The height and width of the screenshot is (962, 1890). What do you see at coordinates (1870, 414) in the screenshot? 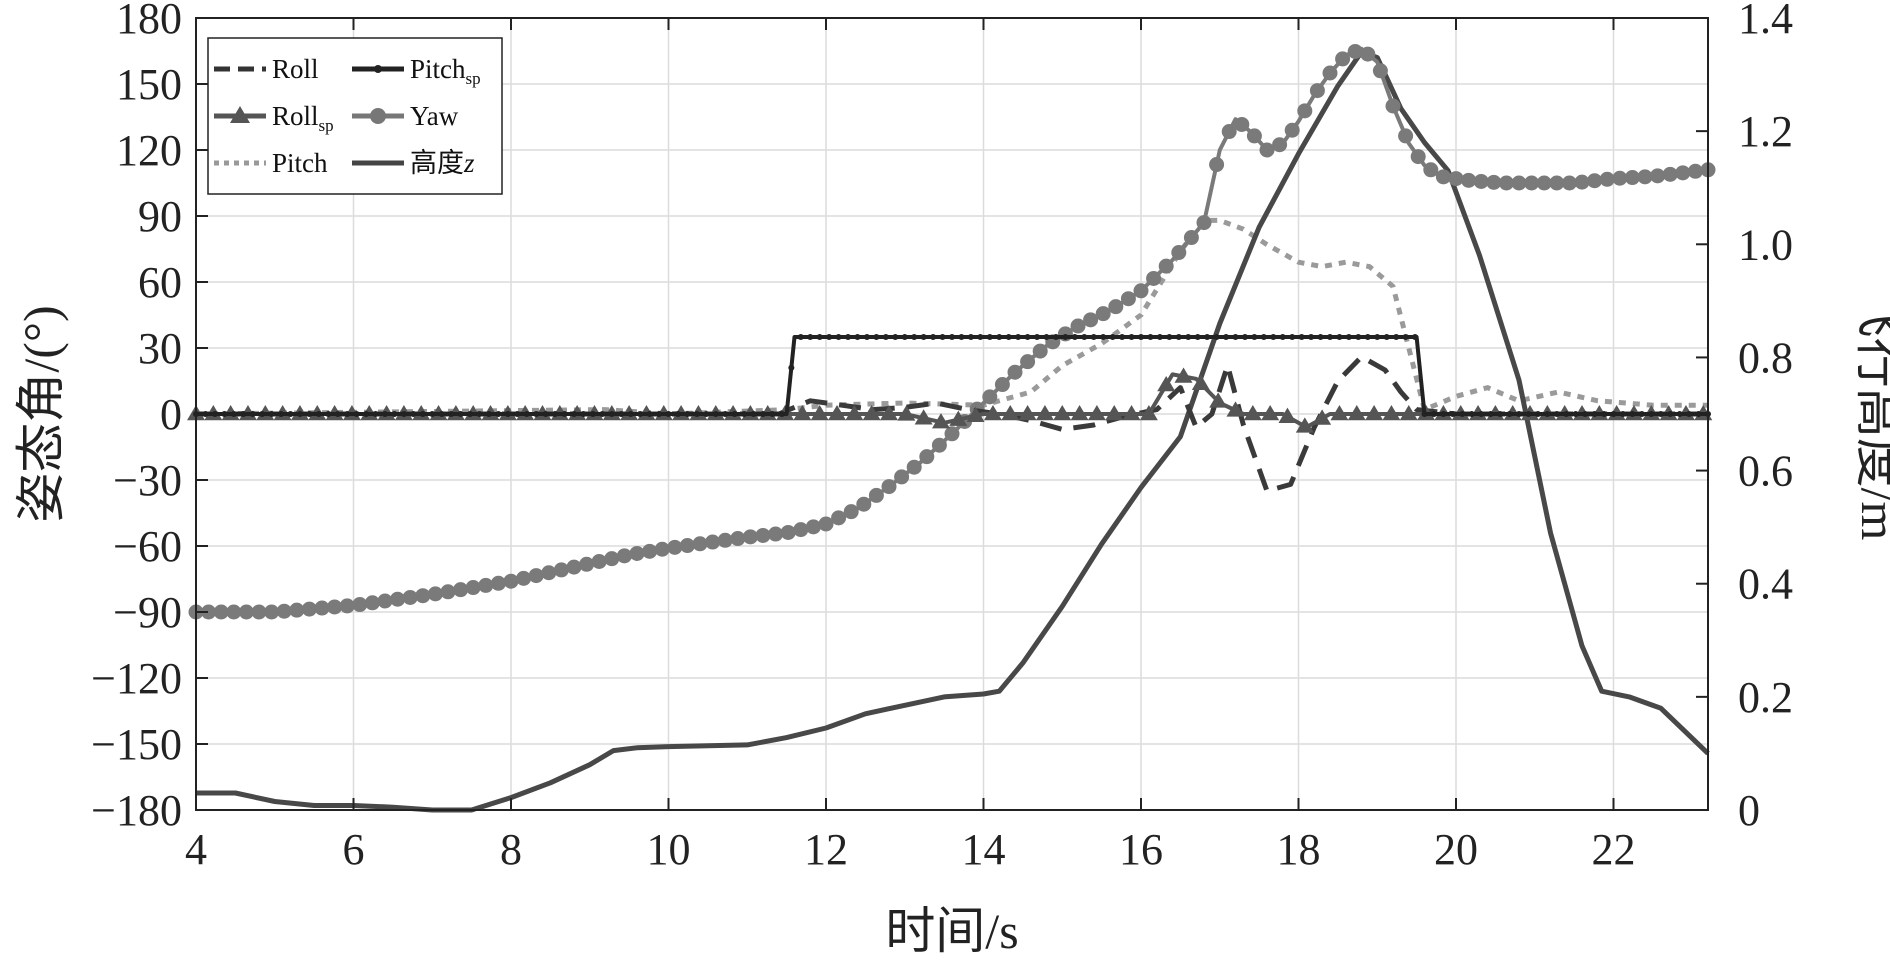
I see `y-axis-right-label: 飞行高度/m` at bounding box center [1870, 414].